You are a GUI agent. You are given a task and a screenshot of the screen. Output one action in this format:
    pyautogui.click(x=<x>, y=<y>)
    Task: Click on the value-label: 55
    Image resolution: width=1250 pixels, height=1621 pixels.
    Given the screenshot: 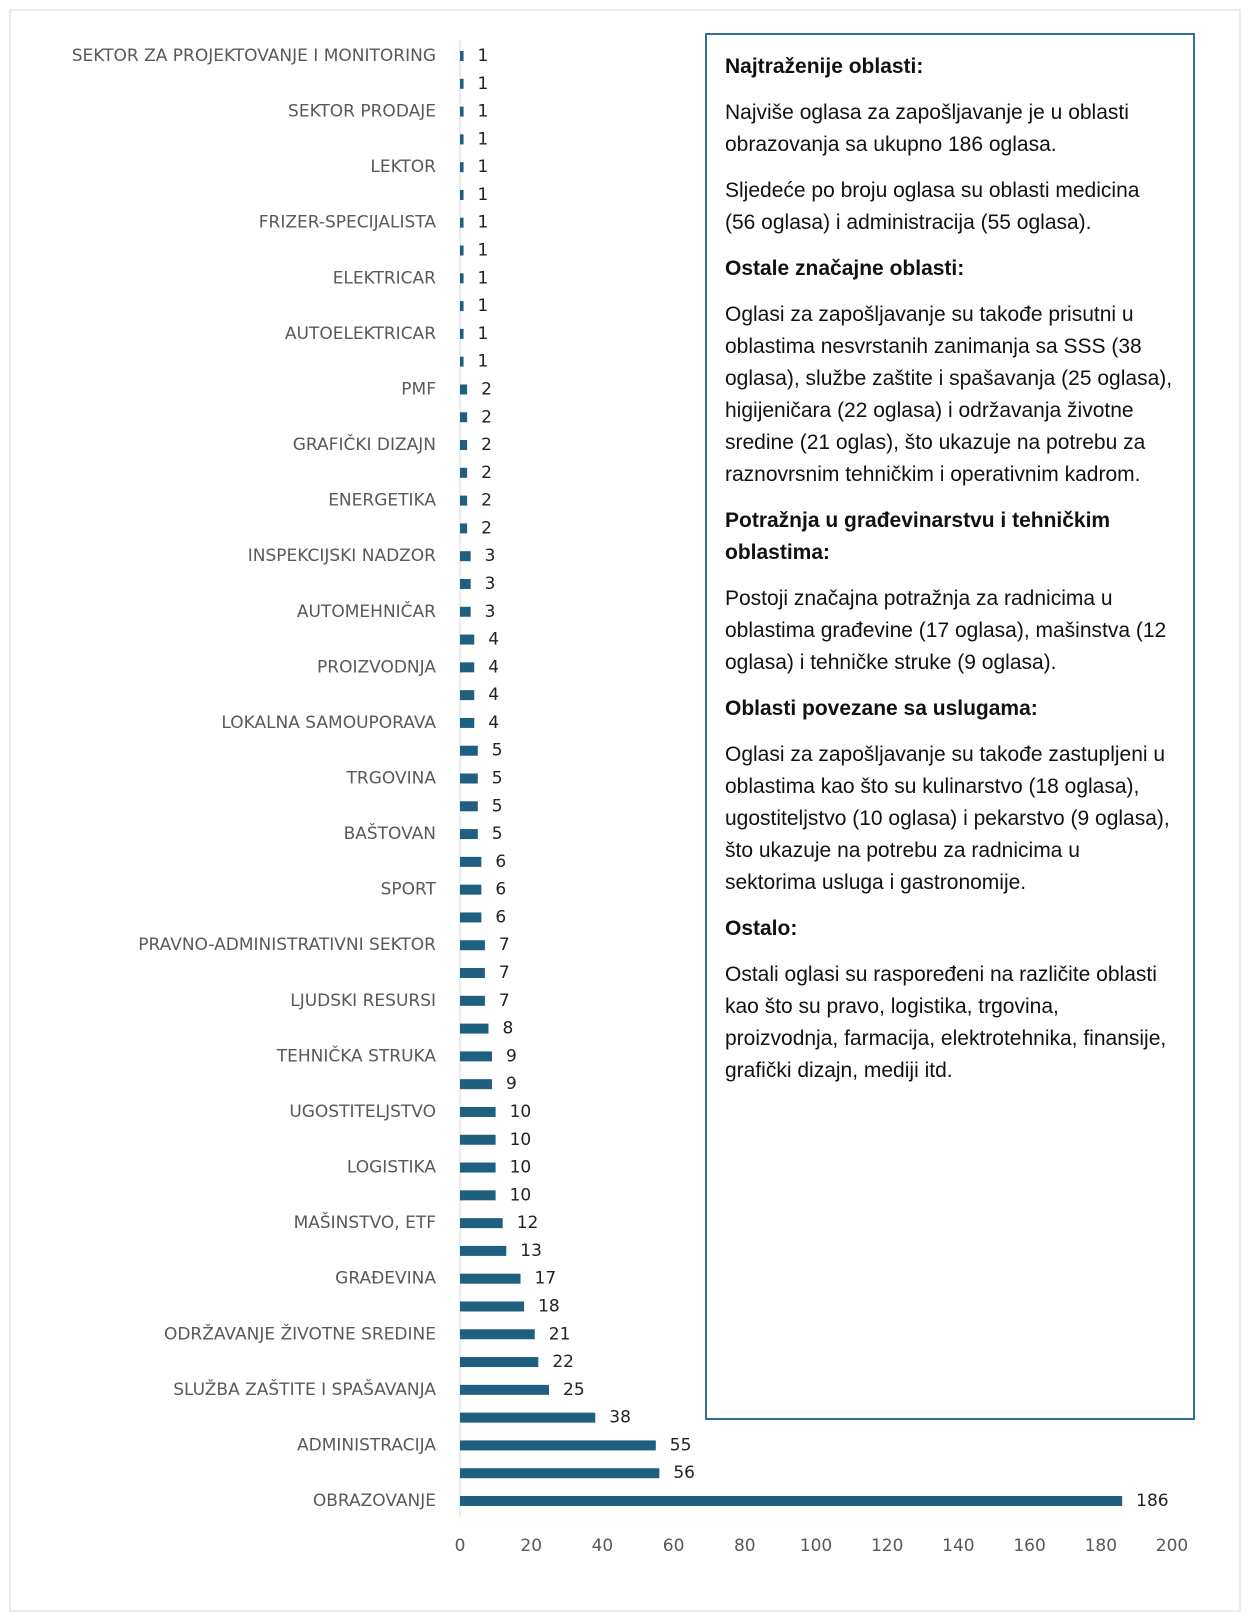 What is the action you would take?
    pyautogui.click(x=681, y=1445)
    